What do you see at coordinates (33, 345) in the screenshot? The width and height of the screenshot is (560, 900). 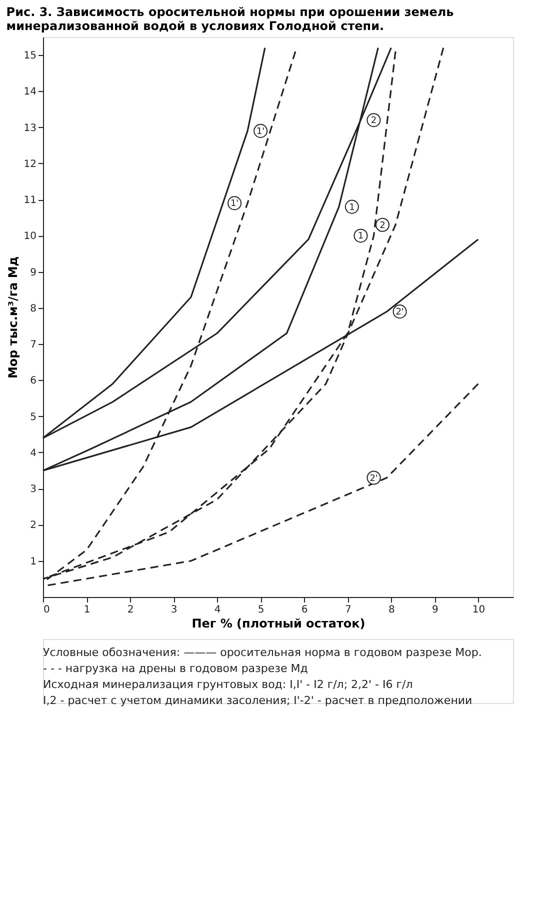 I see `y-tick-label: 7` at bounding box center [33, 345].